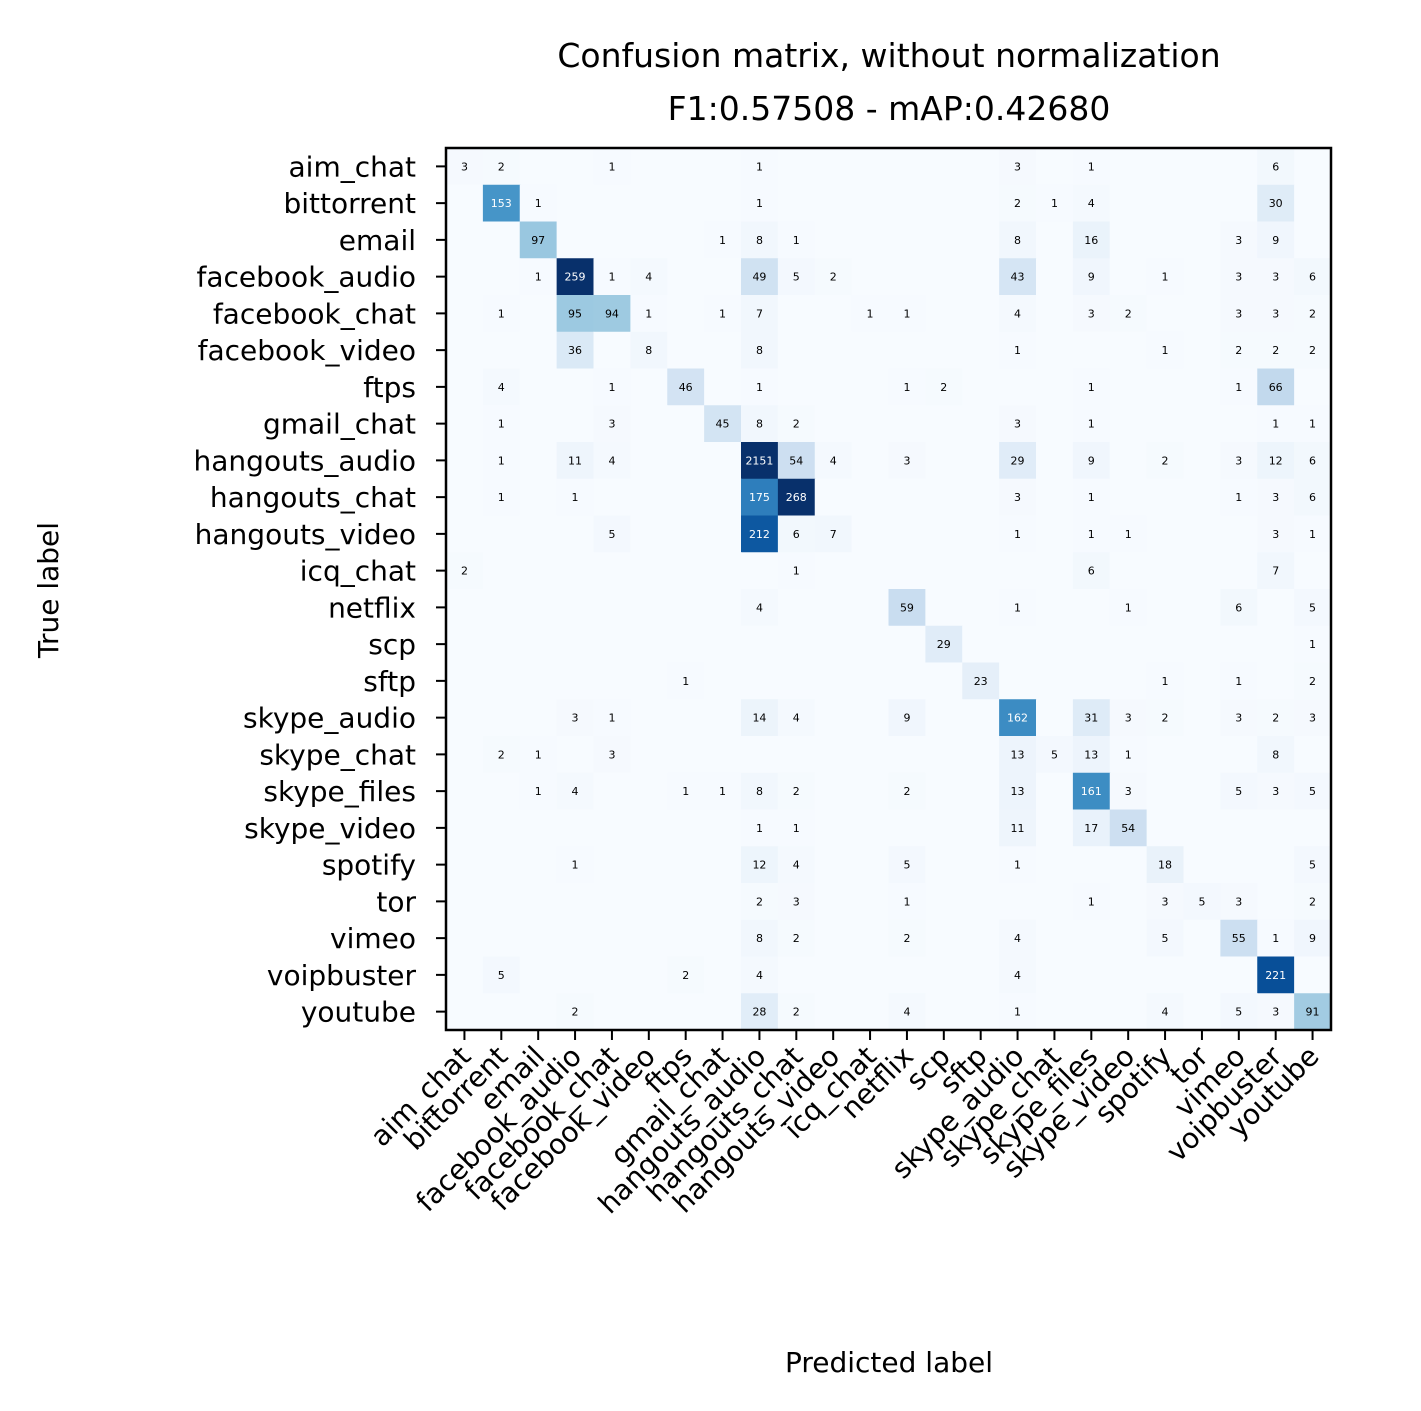 This screenshot has width=1421, height=1411. What do you see at coordinates (305, 534) in the screenshot?
I see `y-tick-label: hangouts_video` at bounding box center [305, 534].